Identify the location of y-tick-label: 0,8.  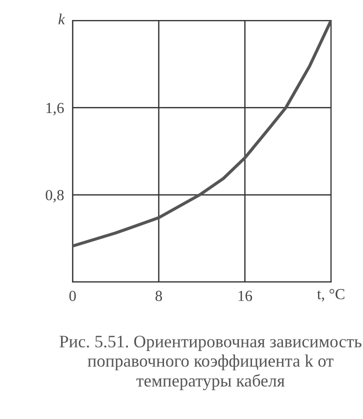
(55, 196).